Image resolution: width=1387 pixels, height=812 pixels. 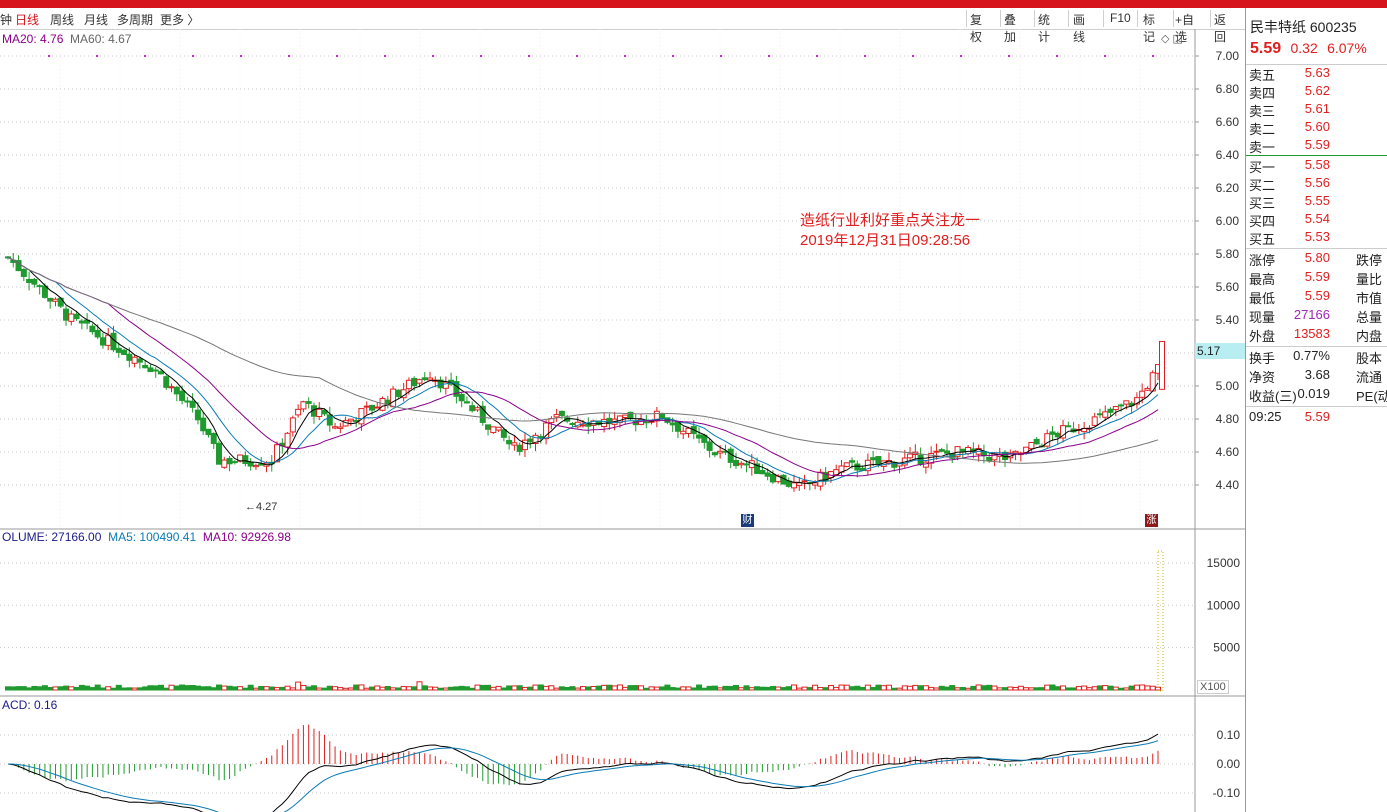 What do you see at coordinates (62, 20) in the screenshot?
I see `tab-weekly: 周线` at bounding box center [62, 20].